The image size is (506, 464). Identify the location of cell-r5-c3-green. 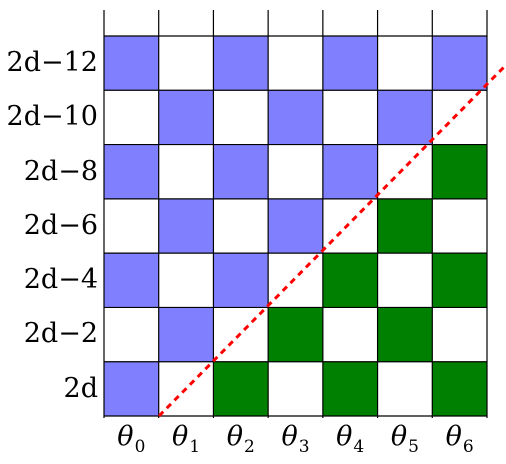
(295, 334).